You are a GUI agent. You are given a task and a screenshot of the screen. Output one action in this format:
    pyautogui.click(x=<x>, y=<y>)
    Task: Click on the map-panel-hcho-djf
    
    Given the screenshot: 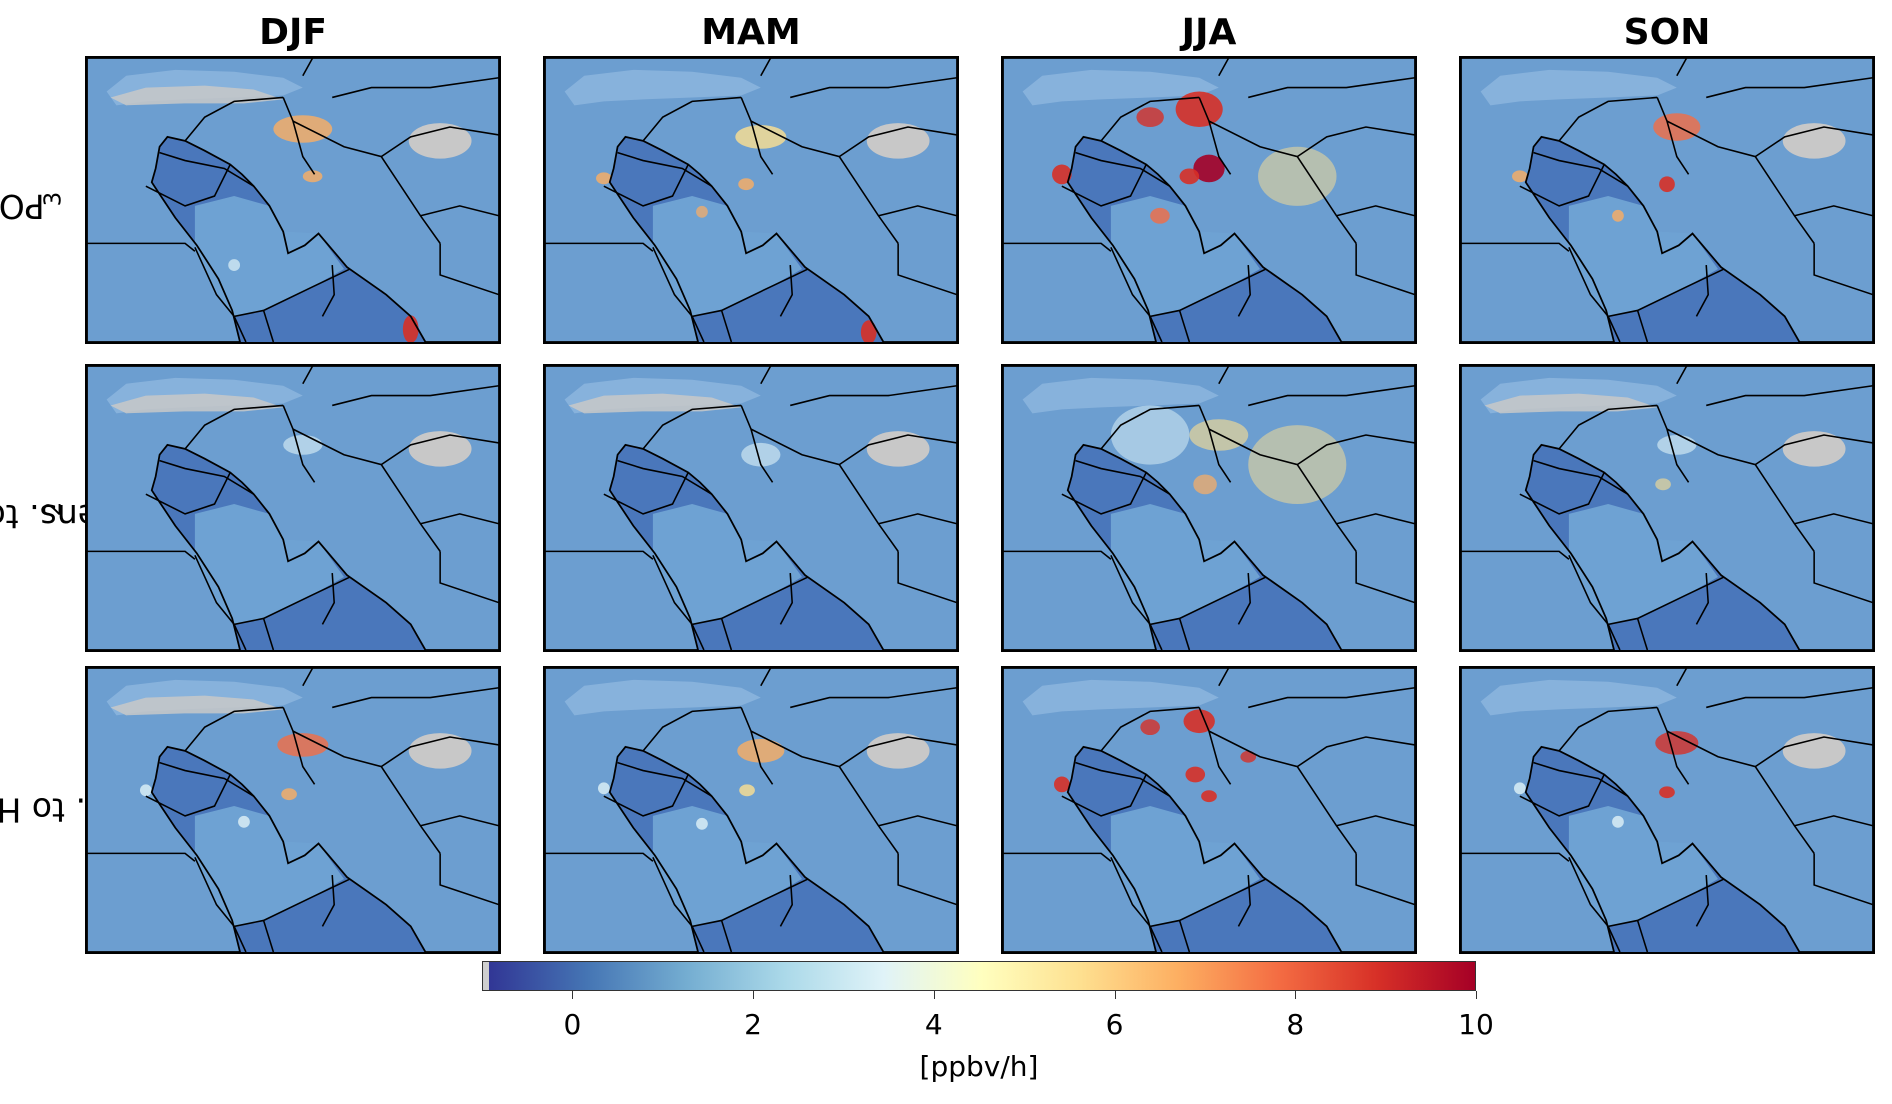 What is the action you would take?
    pyautogui.click(x=293, y=810)
    